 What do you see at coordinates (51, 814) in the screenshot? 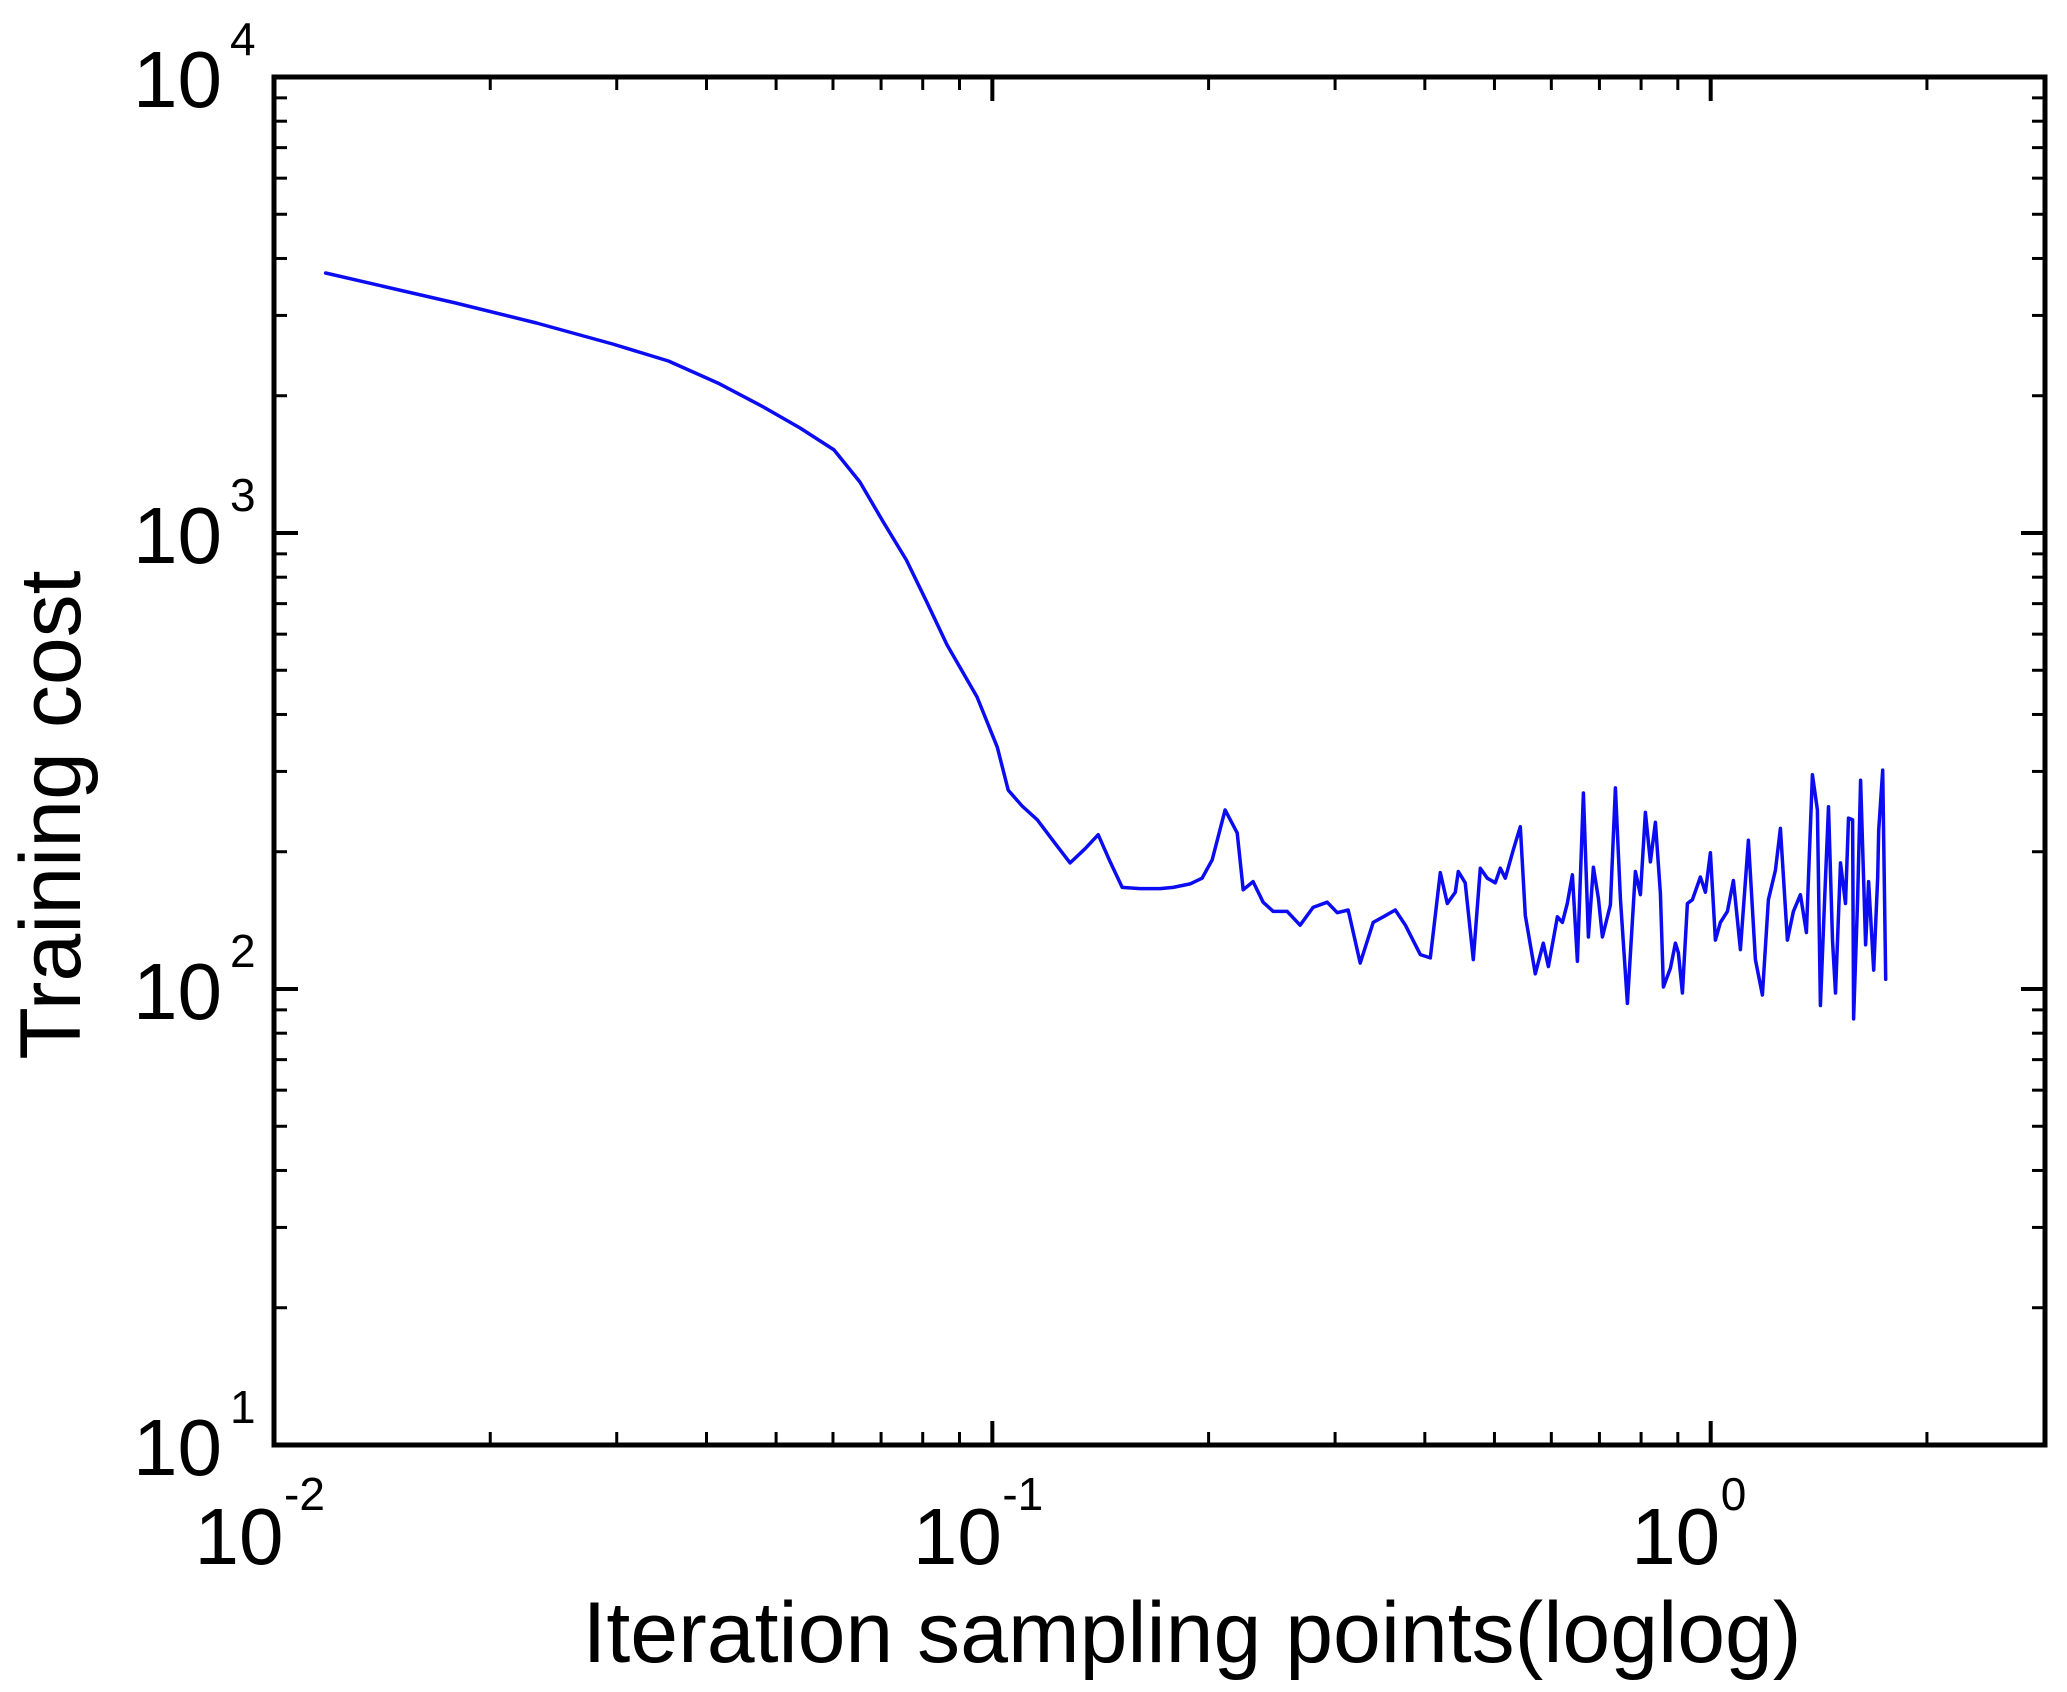
I see `y-axis-label: Training cost` at bounding box center [51, 814].